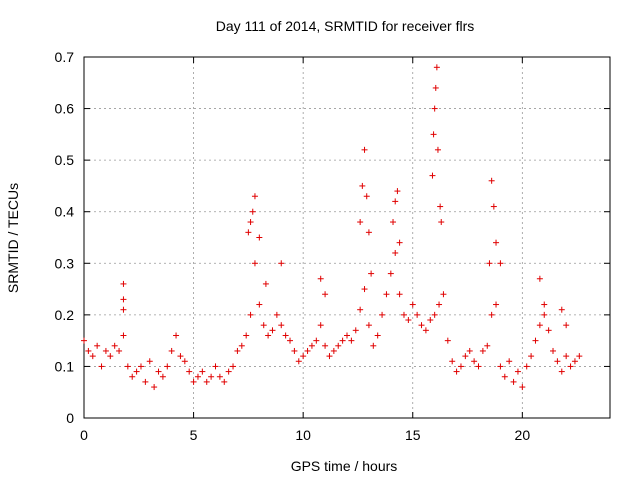 The height and width of the screenshot is (480, 640). I want to click on y-tick-label: 0.1, so click(65, 366).